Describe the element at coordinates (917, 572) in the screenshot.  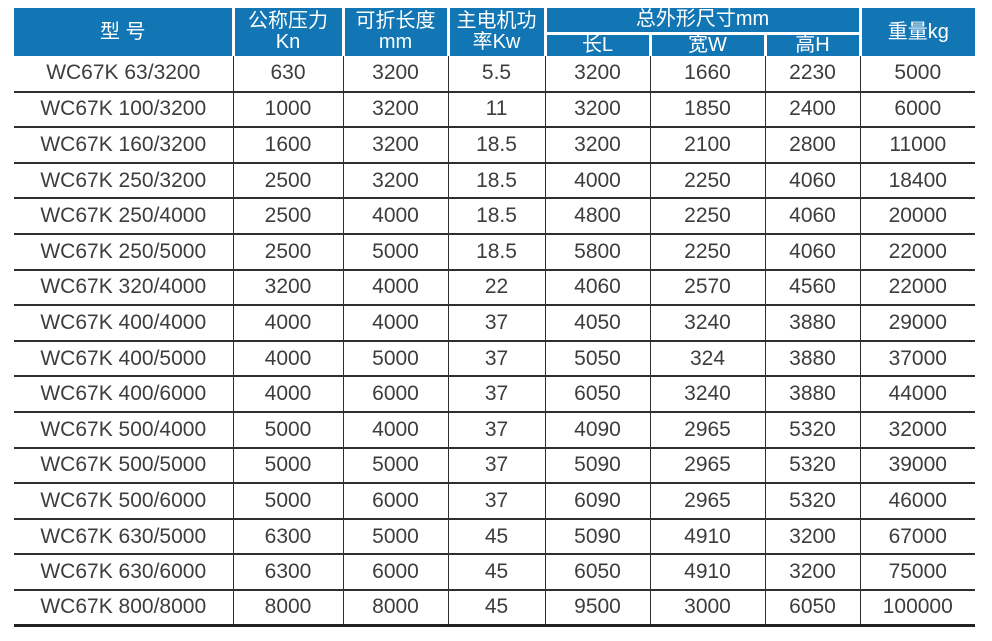
I see `cell-weight: 75000` at that location.